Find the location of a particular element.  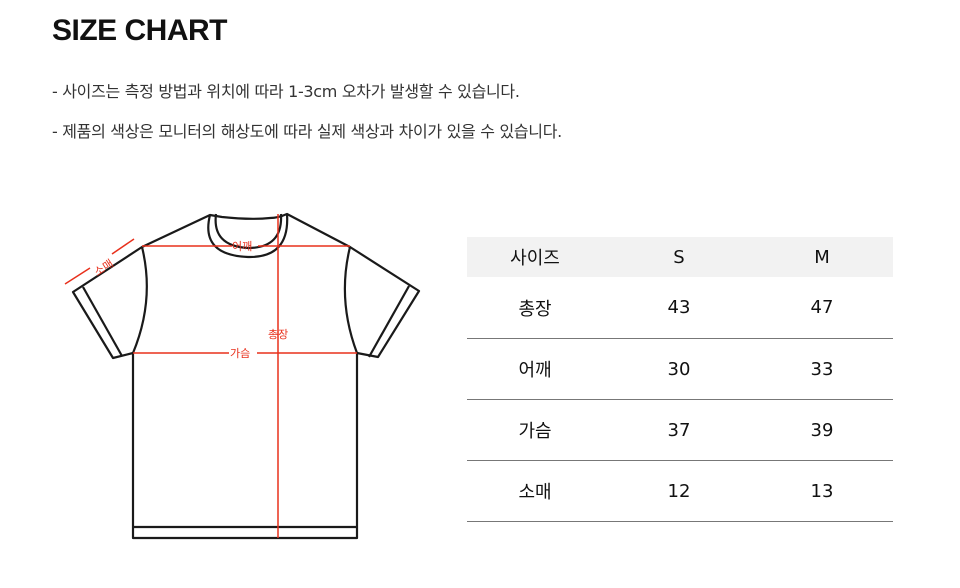

value-s: 12 is located at coordinates (679, 491).